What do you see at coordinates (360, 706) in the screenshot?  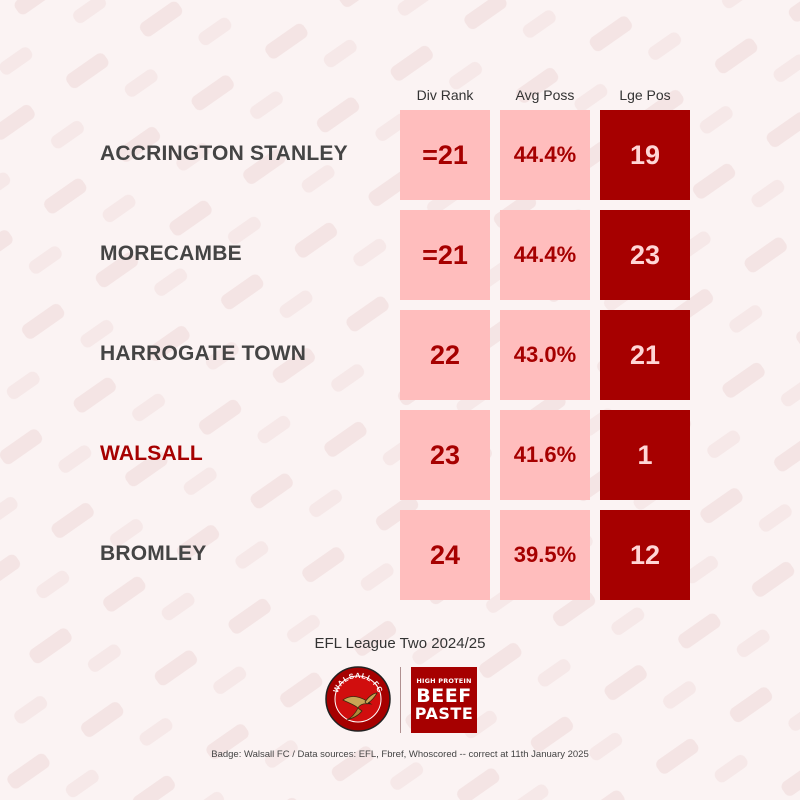 I see `swift-bird-icon` at bounding box center [360, 706].